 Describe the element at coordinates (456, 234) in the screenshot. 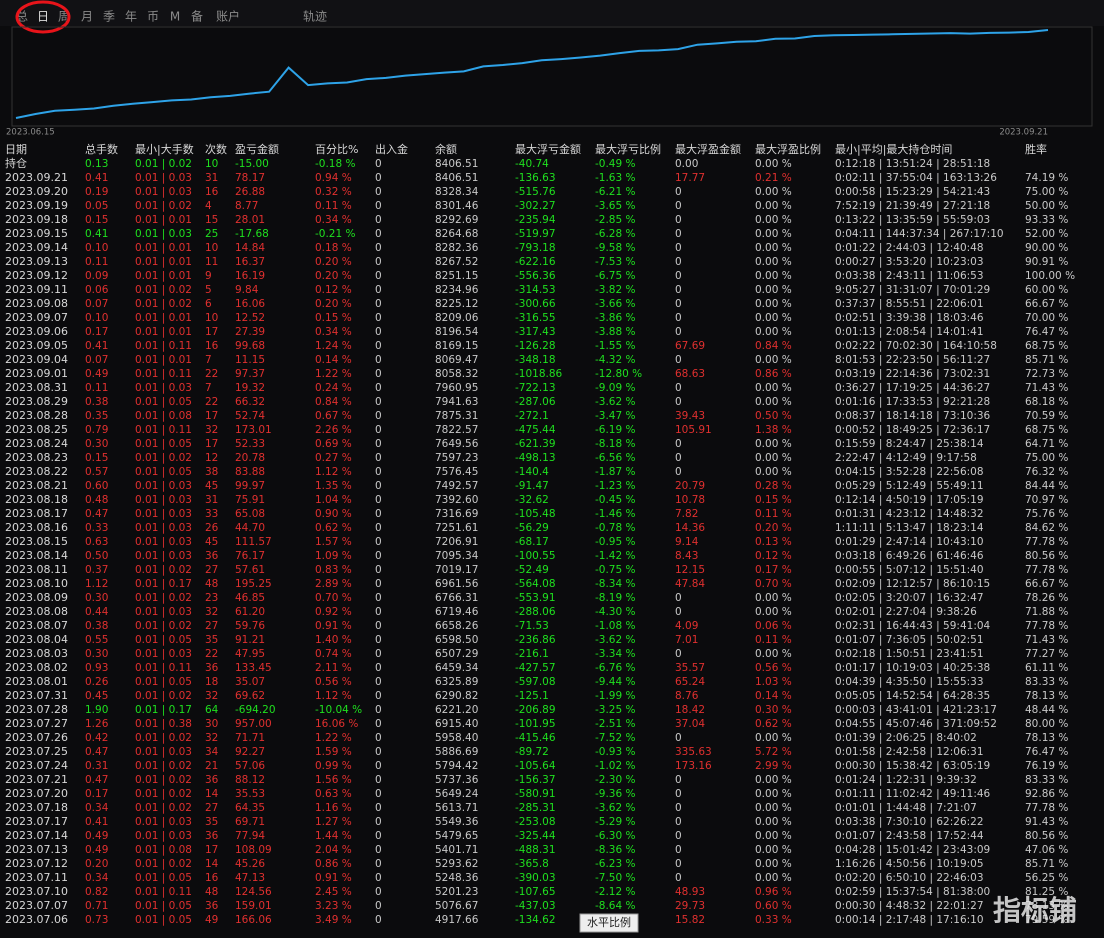

I see `cell: 8264.68` at that location.